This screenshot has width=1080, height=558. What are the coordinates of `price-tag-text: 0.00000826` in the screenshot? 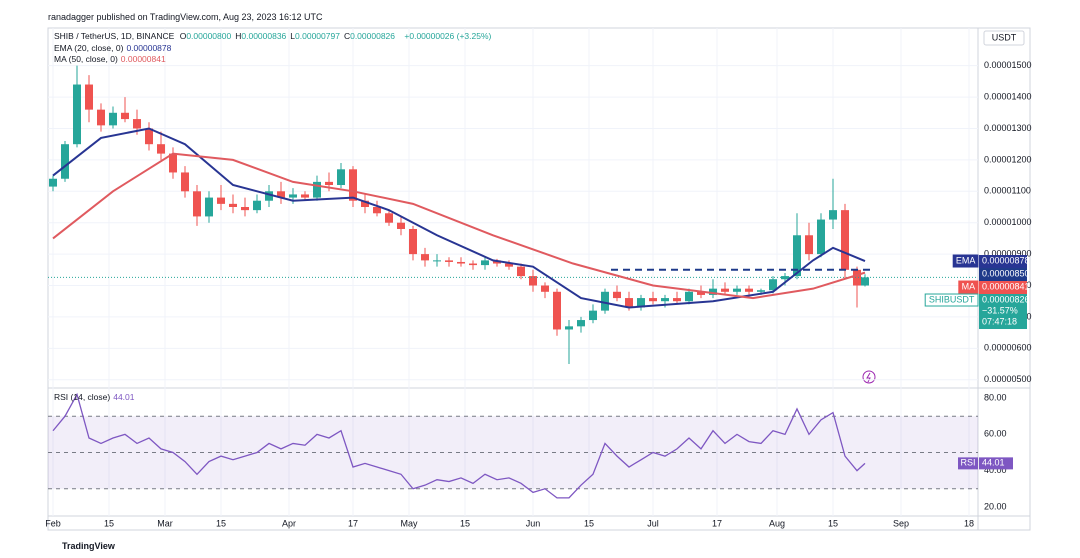 It's located at (1006, 299).